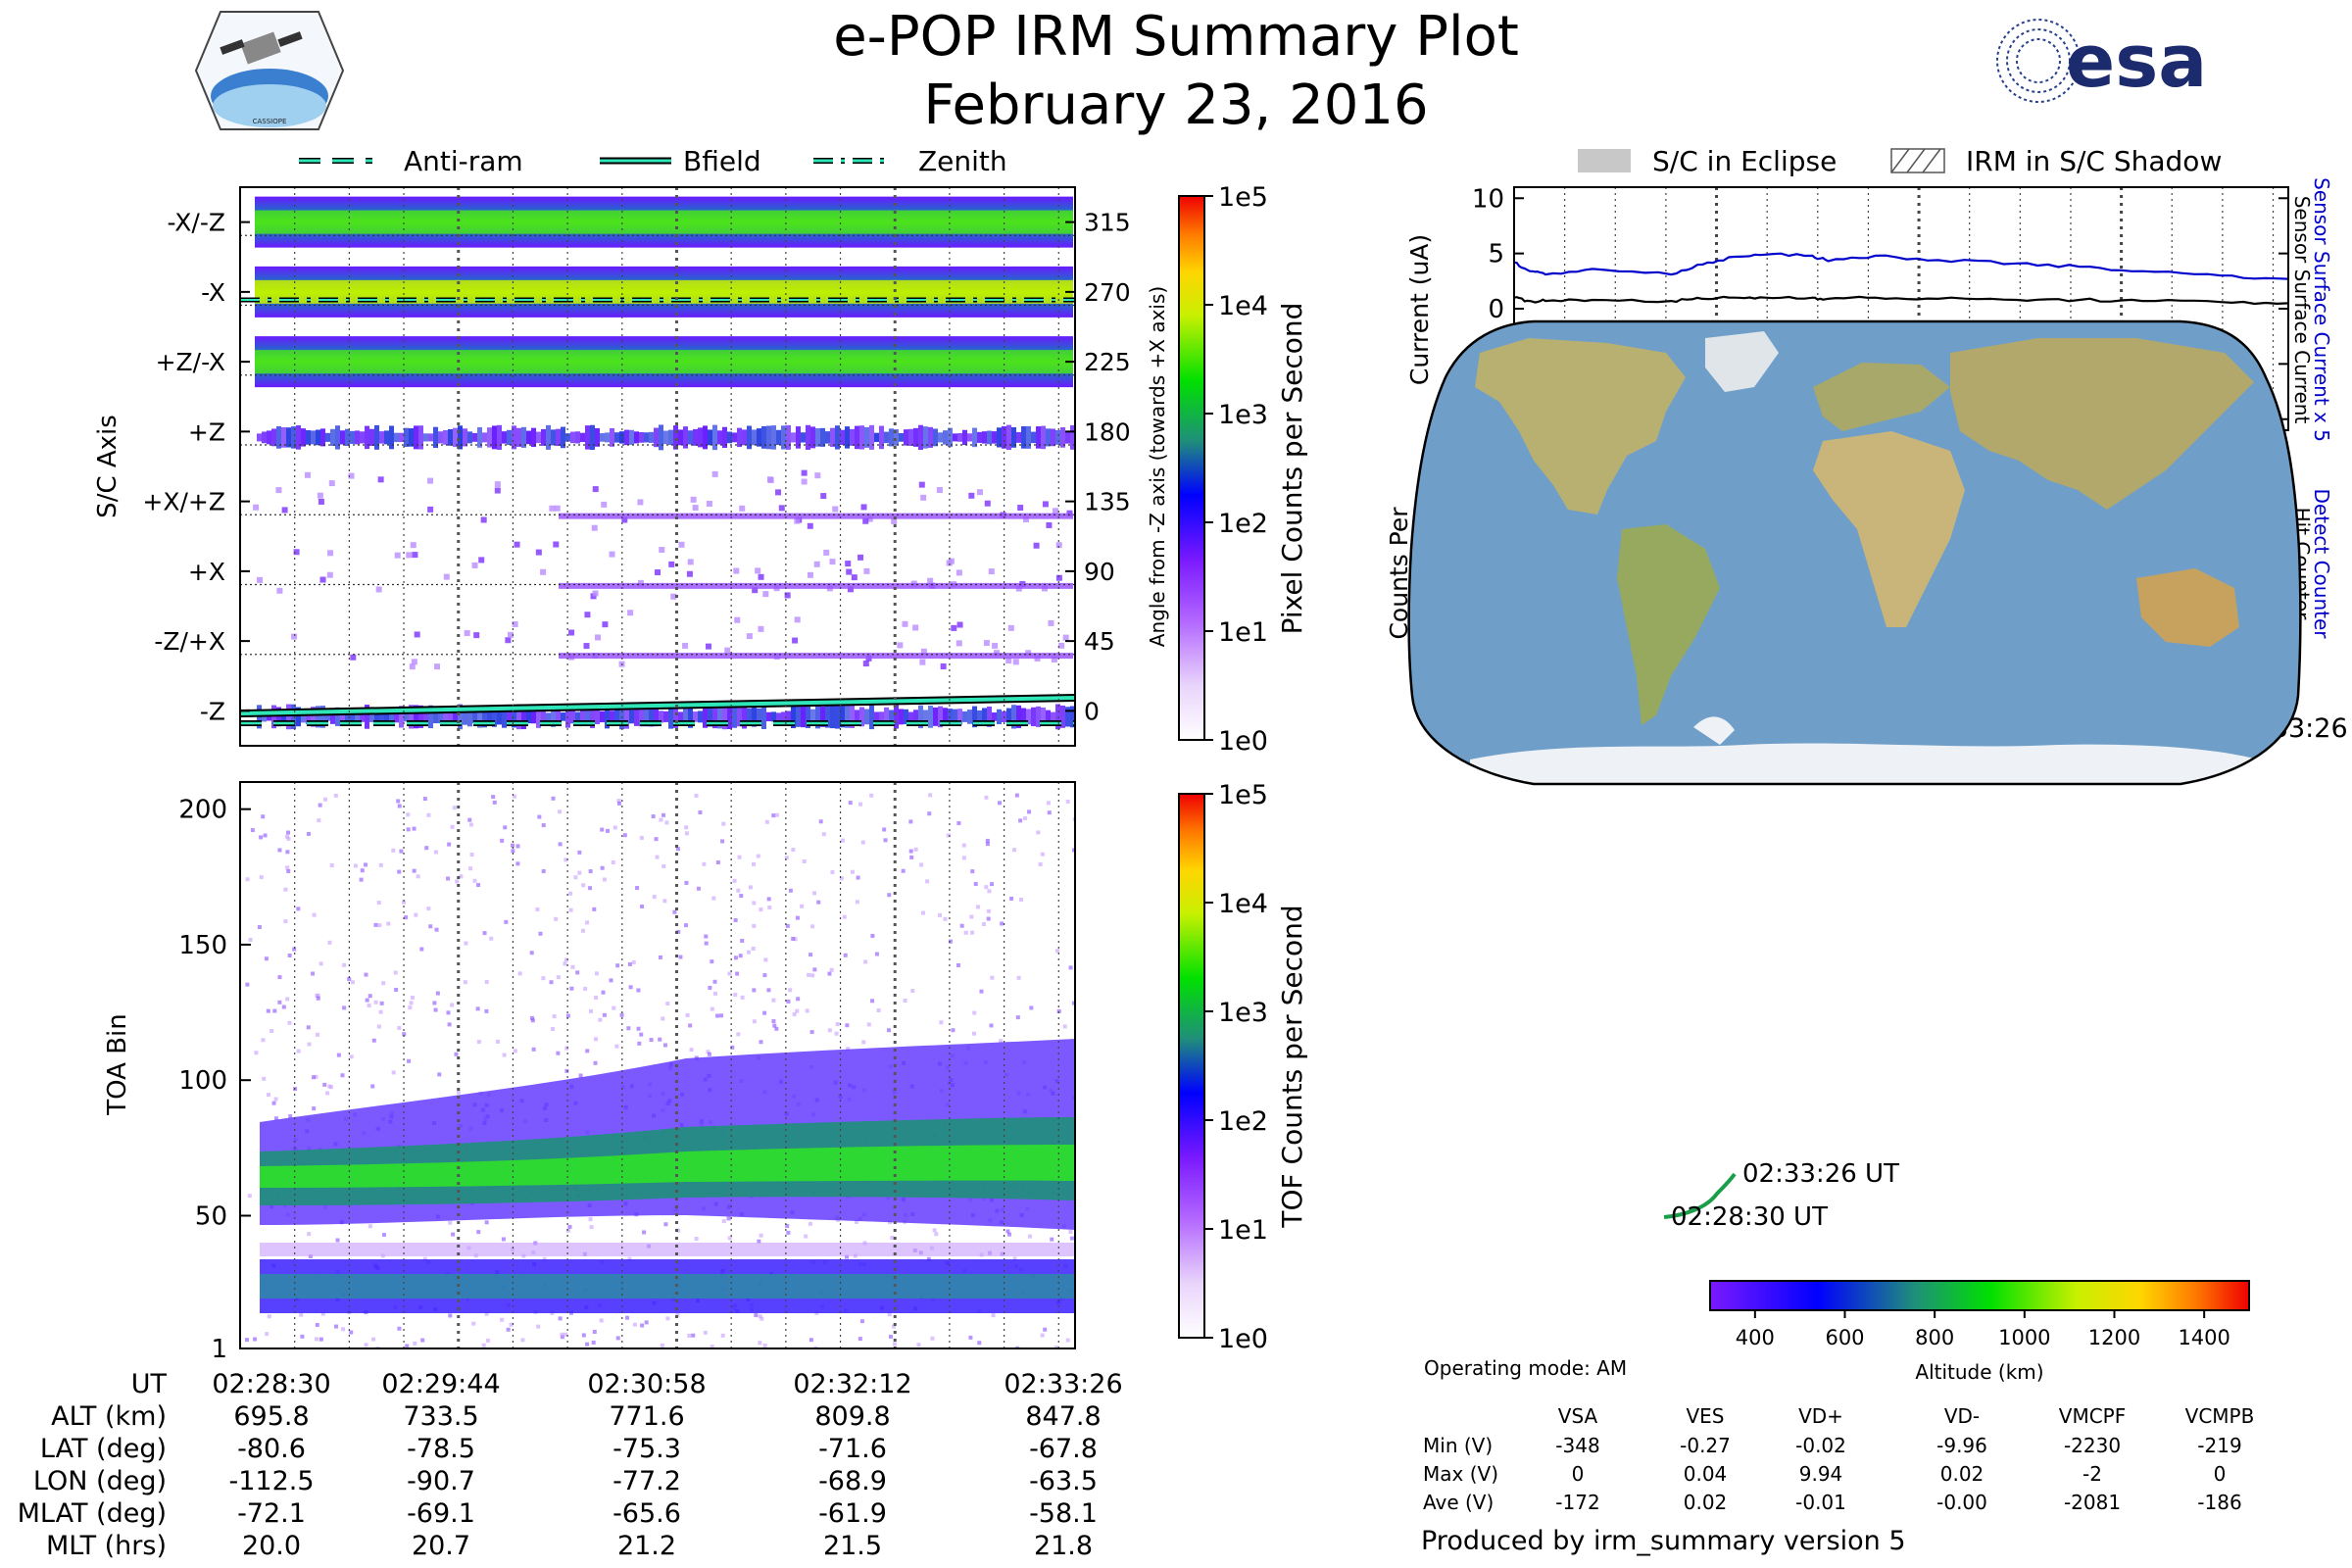  I want to click on altitude-tick-2: 800, so click(1934, 1337).